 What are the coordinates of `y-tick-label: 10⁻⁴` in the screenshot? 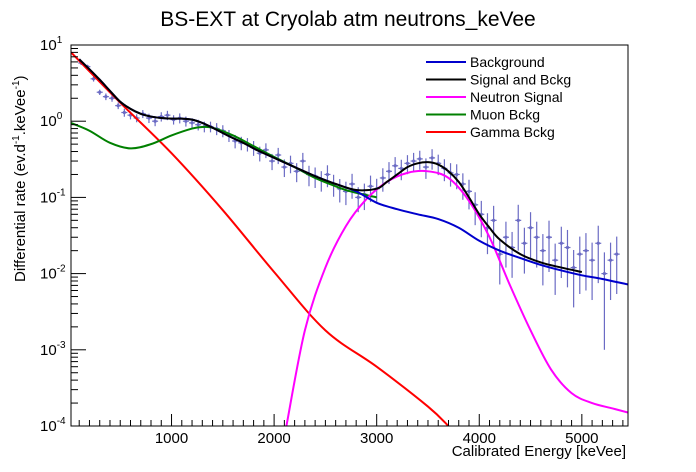 It's located at (53, 425).